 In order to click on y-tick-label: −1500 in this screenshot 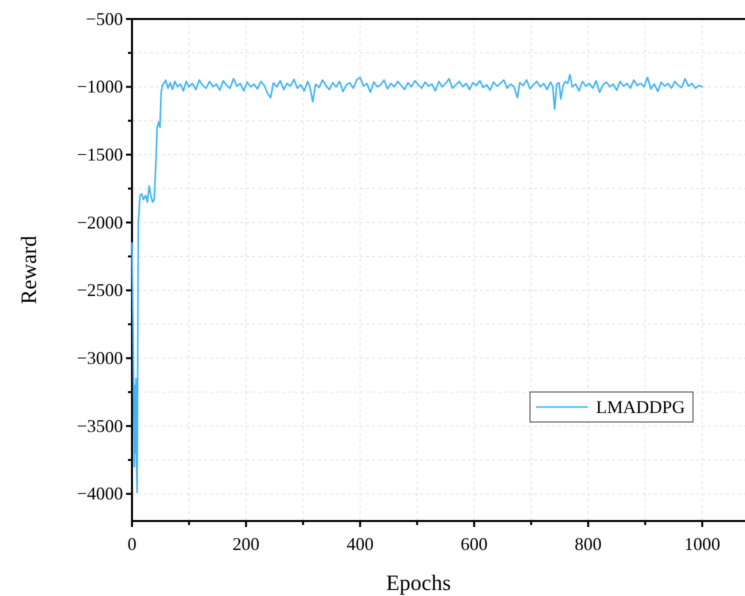, I will do `click(99, 154)`.